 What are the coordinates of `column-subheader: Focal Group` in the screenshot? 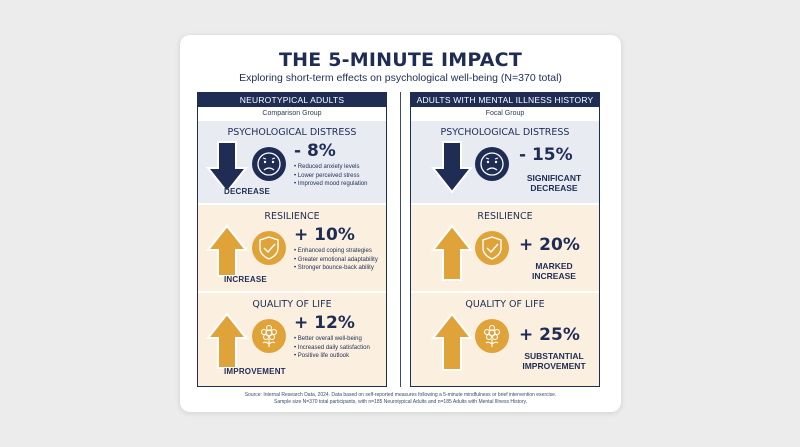 It's located at (505, 114).